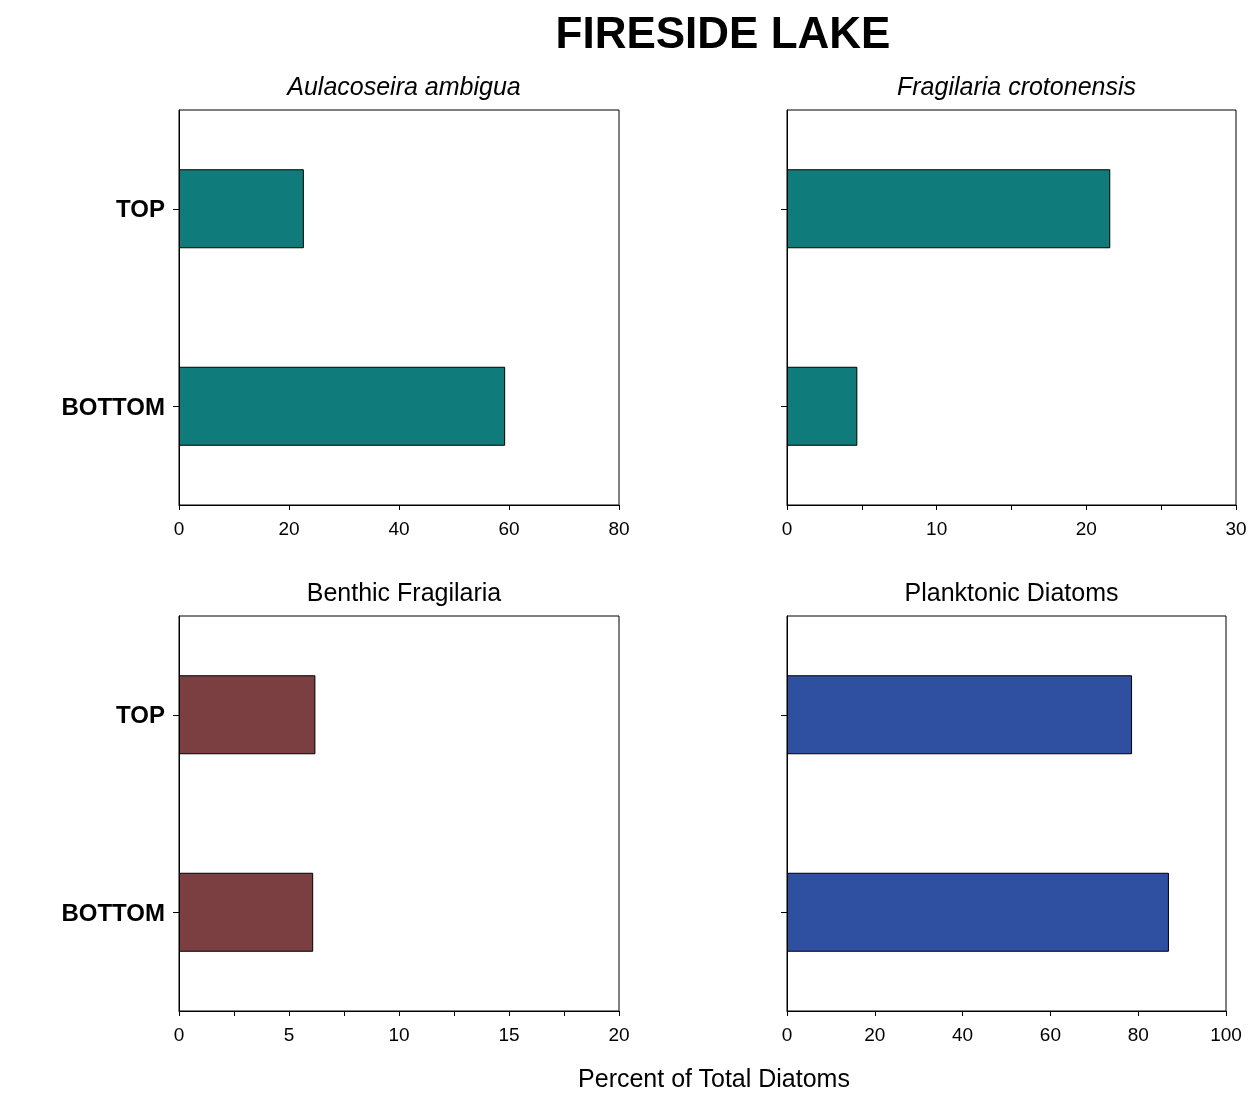  I want to click on chart-title: Benthic Fragilaria, so click(404, 591).